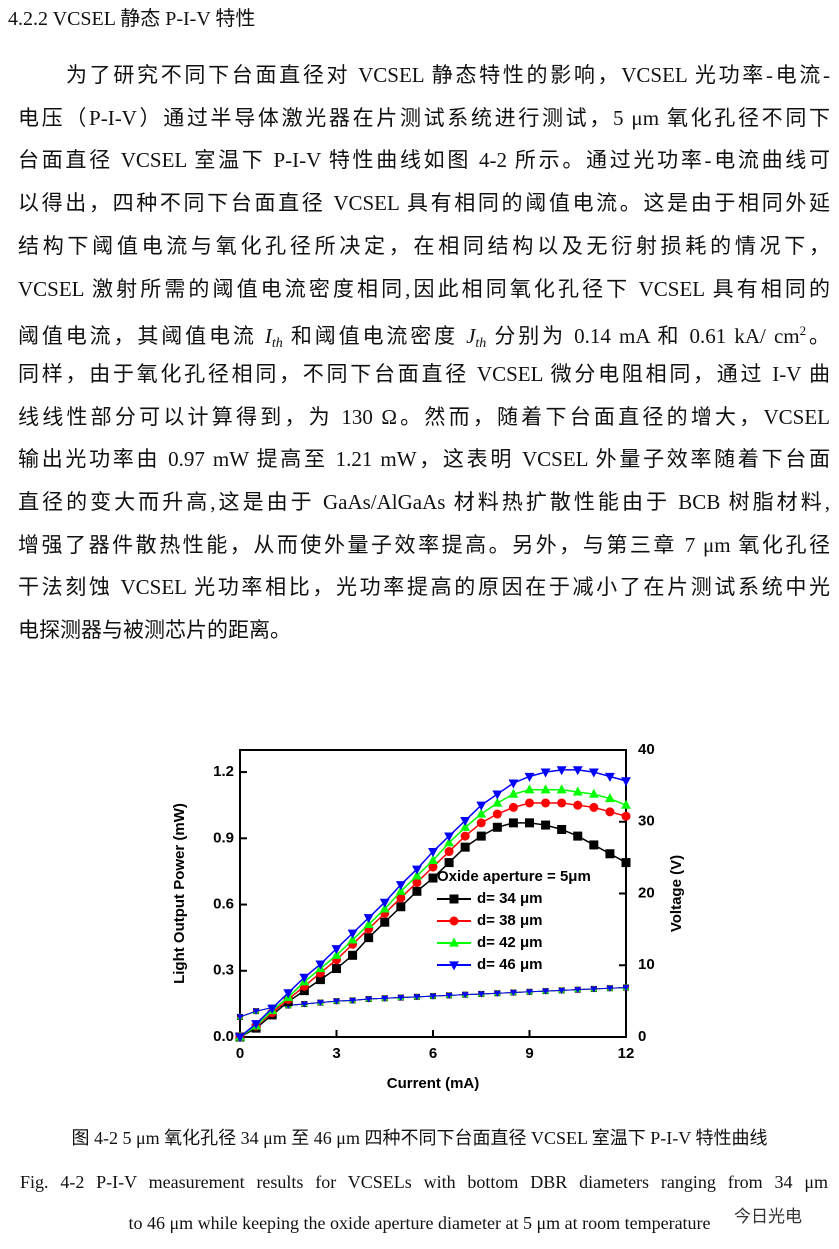  Describe the element at coordinates (646, 749) in the screenshot. I see `y2-tick-label: 40` at that location.